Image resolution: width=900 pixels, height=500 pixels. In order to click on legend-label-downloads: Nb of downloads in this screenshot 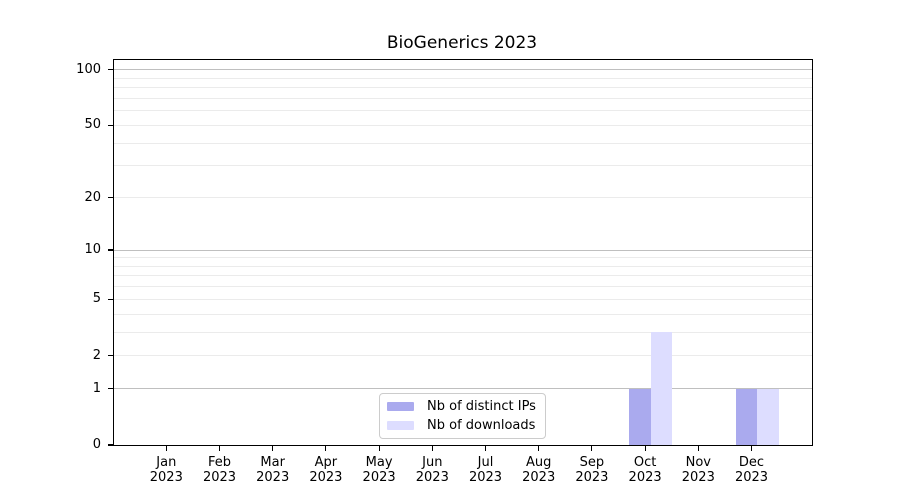, I will do `click(481, 425)`.